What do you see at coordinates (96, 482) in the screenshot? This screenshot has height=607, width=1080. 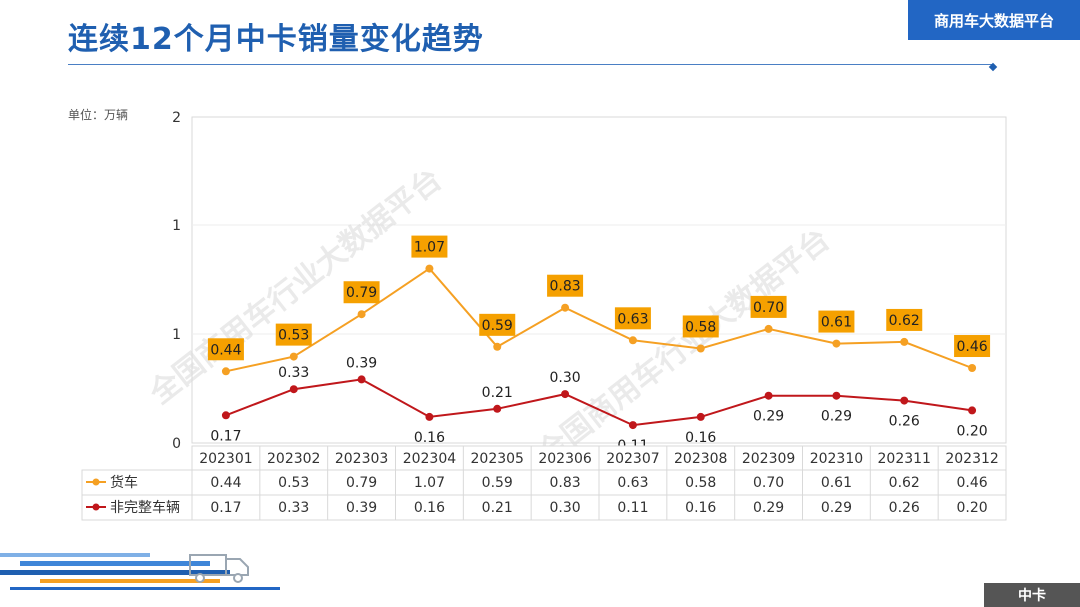 I see `truck-series-legend-marker` at bounding box center [96, 482].